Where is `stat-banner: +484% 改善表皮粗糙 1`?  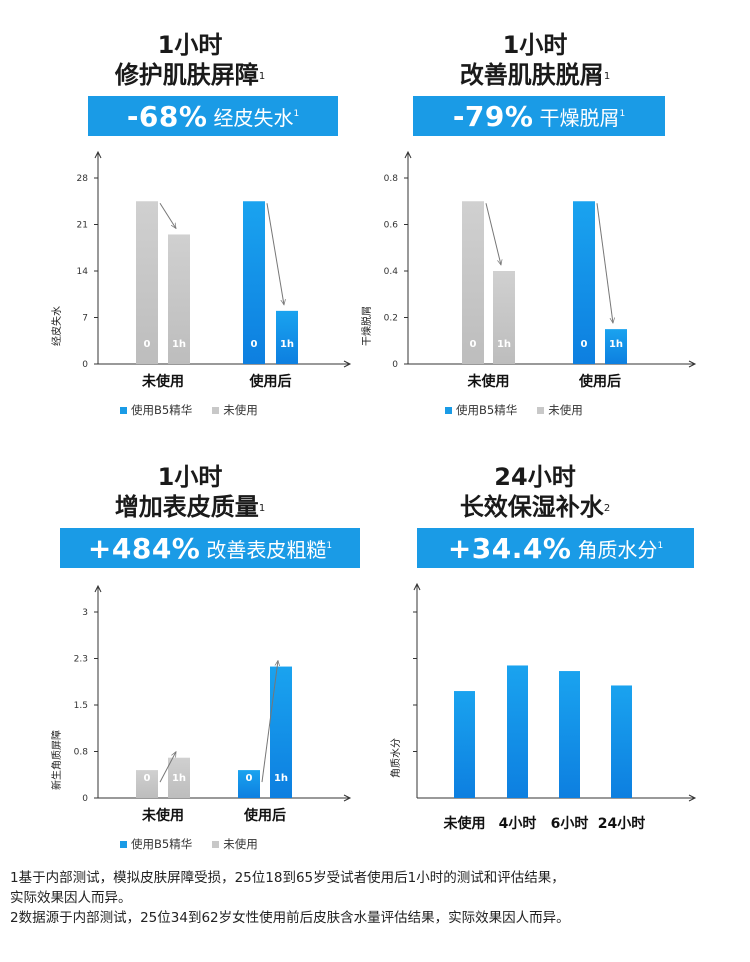
stat-banner: +484% 改善表皮粗糙 1 is located at coordinates (210, 548).